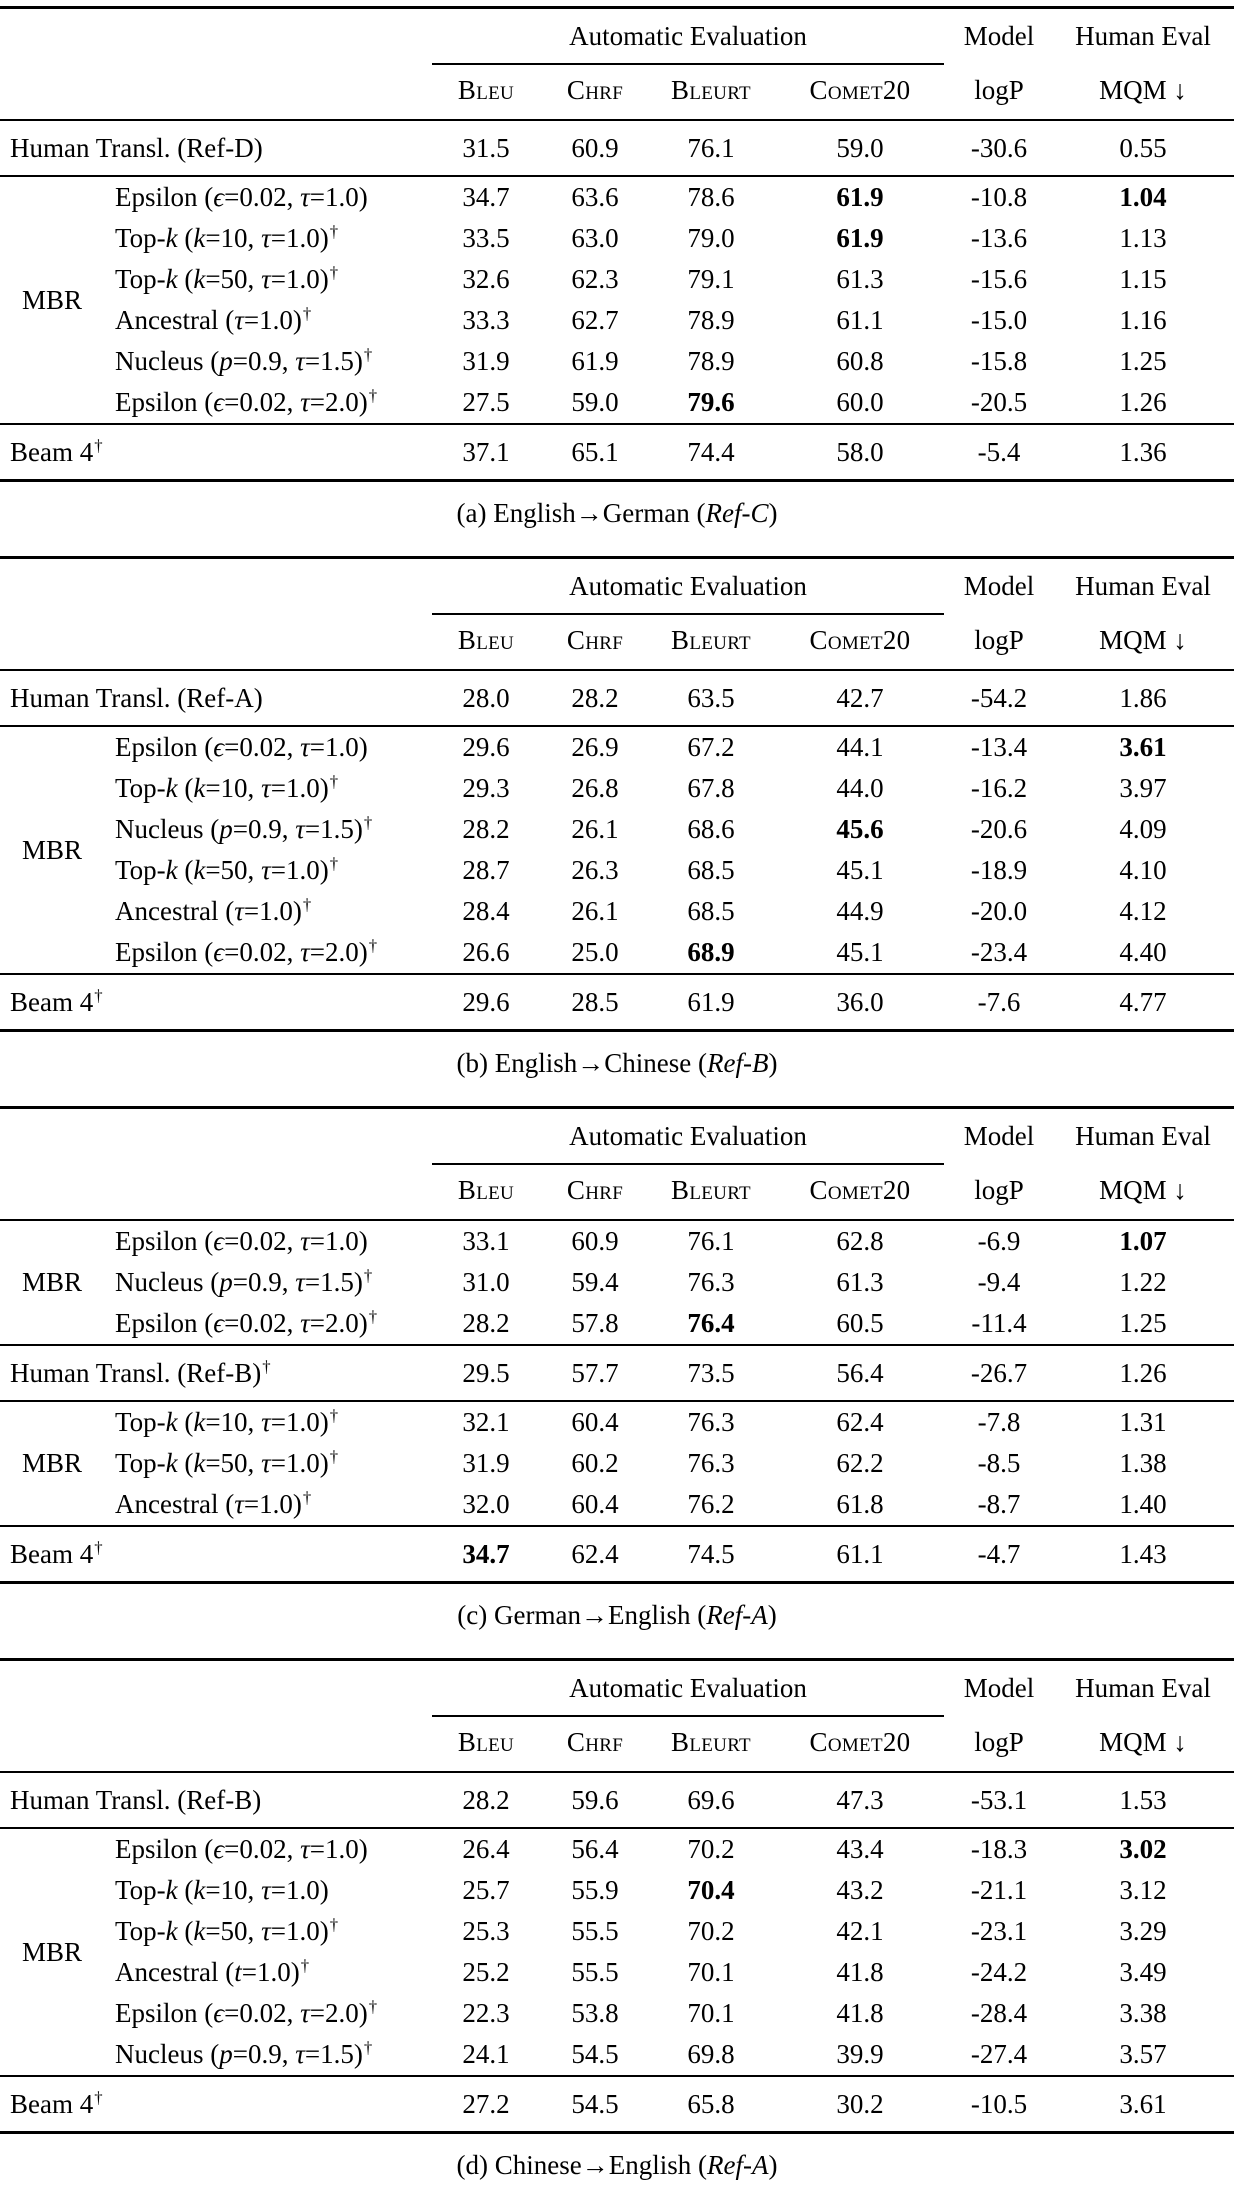 The width and height of the screenshot is (1234, 2208). Describe the element at coordinates (617, 1002) in the screenshot. I see `table-row: Beam 4† 29.6 28.5 61.9 36.0 -7.6 4.77` at that location.